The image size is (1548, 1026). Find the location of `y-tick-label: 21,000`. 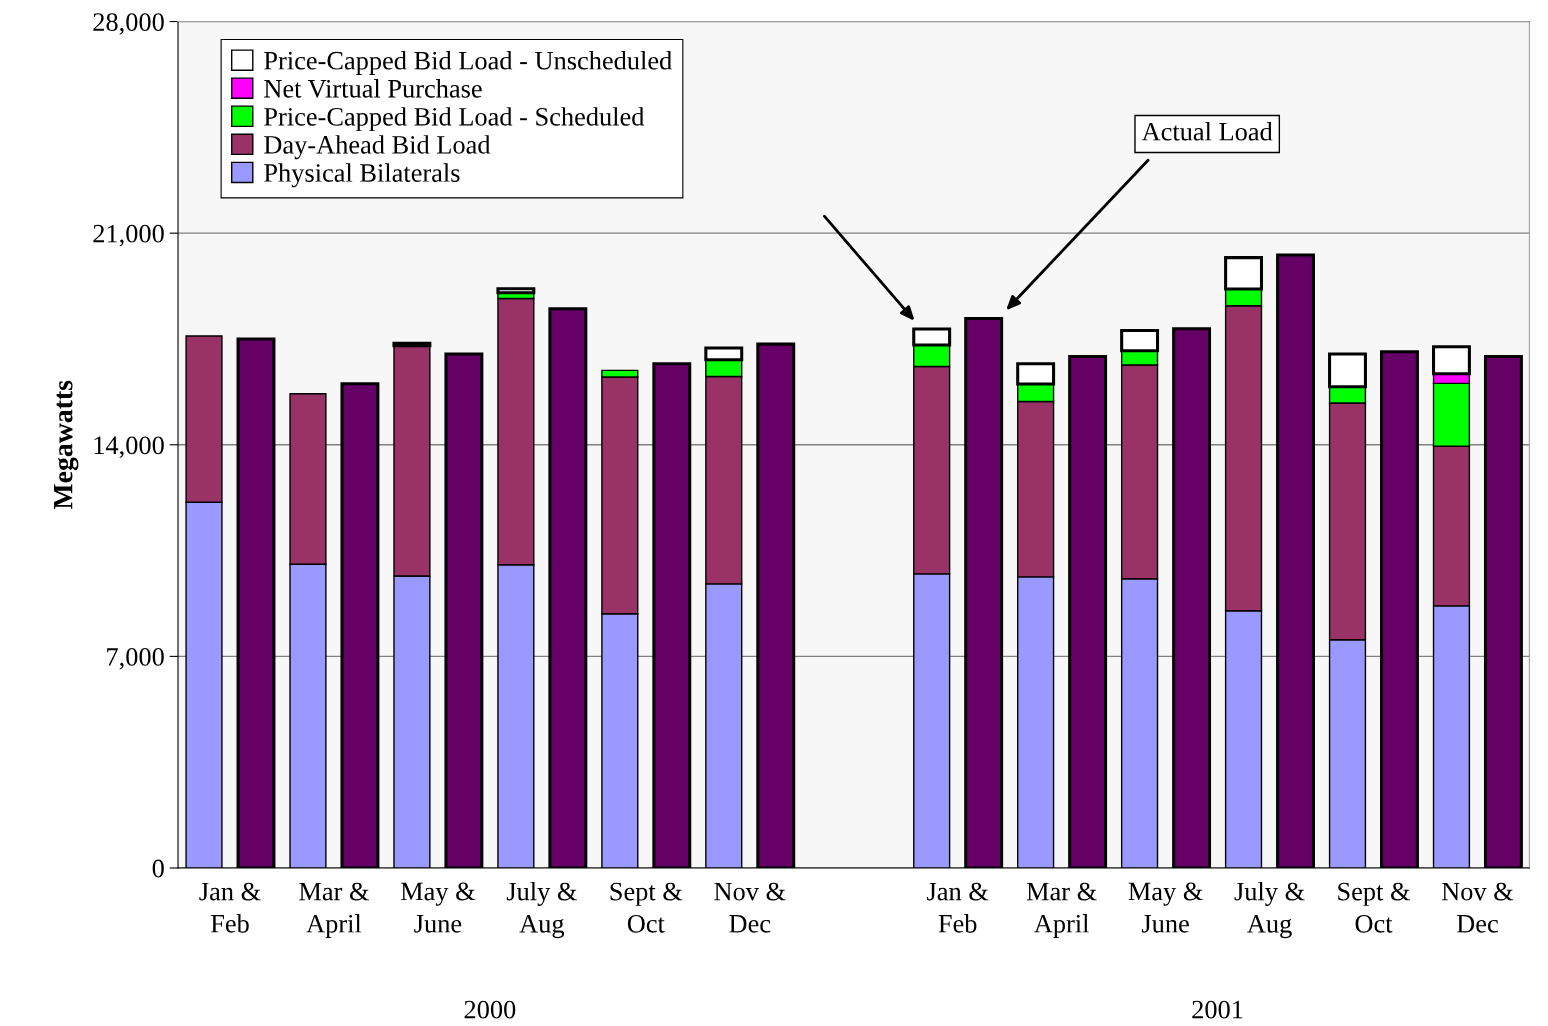

y-tick-label: 21,000 is located at coordinates (128, 235).